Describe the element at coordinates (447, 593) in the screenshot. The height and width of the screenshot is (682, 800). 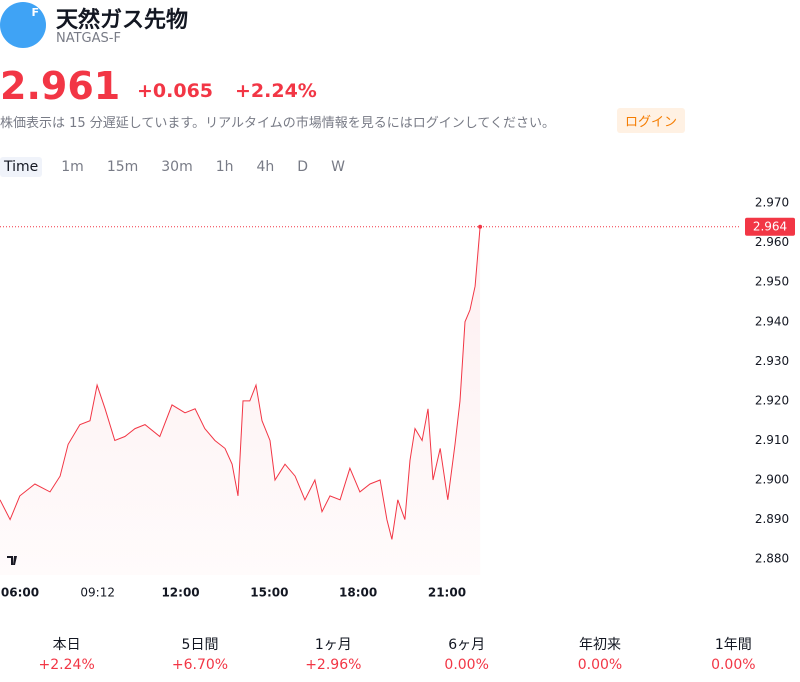
I see `x-tick-label: 21:00` at that location.